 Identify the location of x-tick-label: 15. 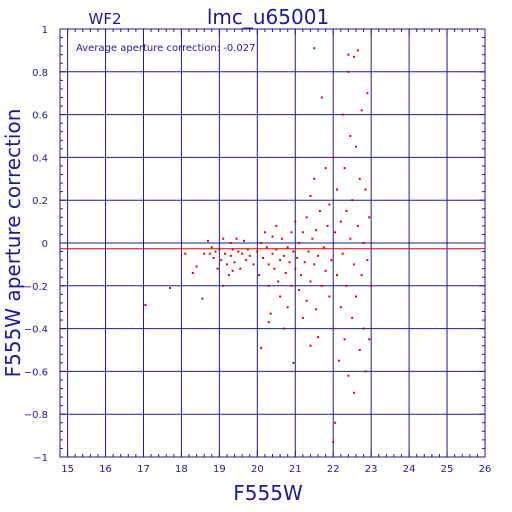
(67, 469).